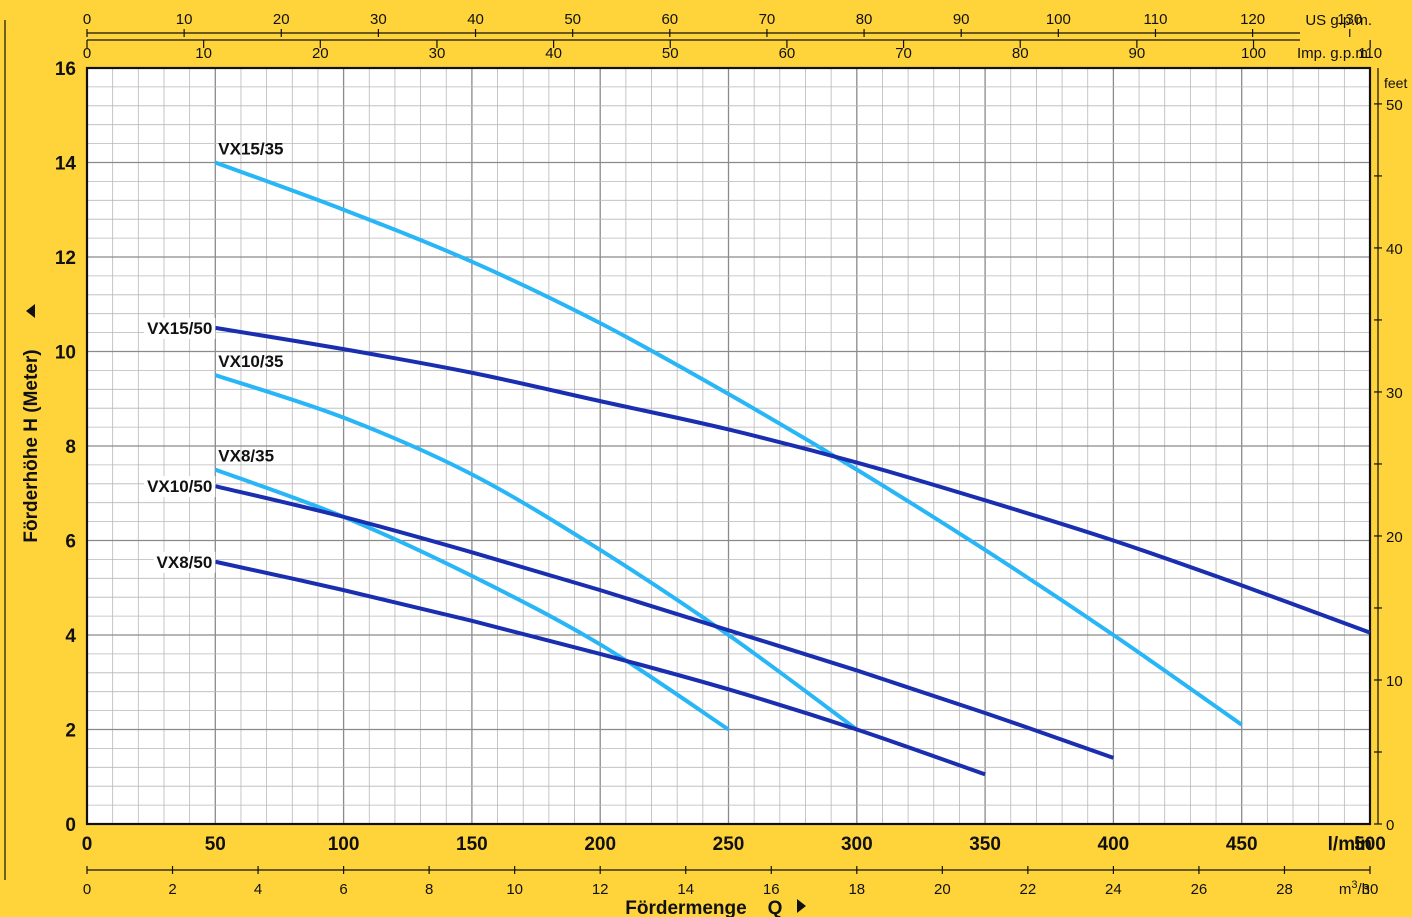 This screenshot has width=1412, height=917. I want to click on m3h-tick-label: 4, so click(258, 889).